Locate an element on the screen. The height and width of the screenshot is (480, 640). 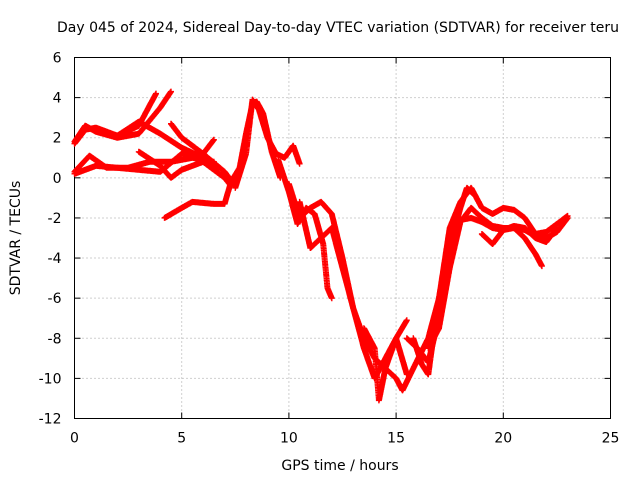
y-tick-label: -8 is located at coordinates (55, 339).